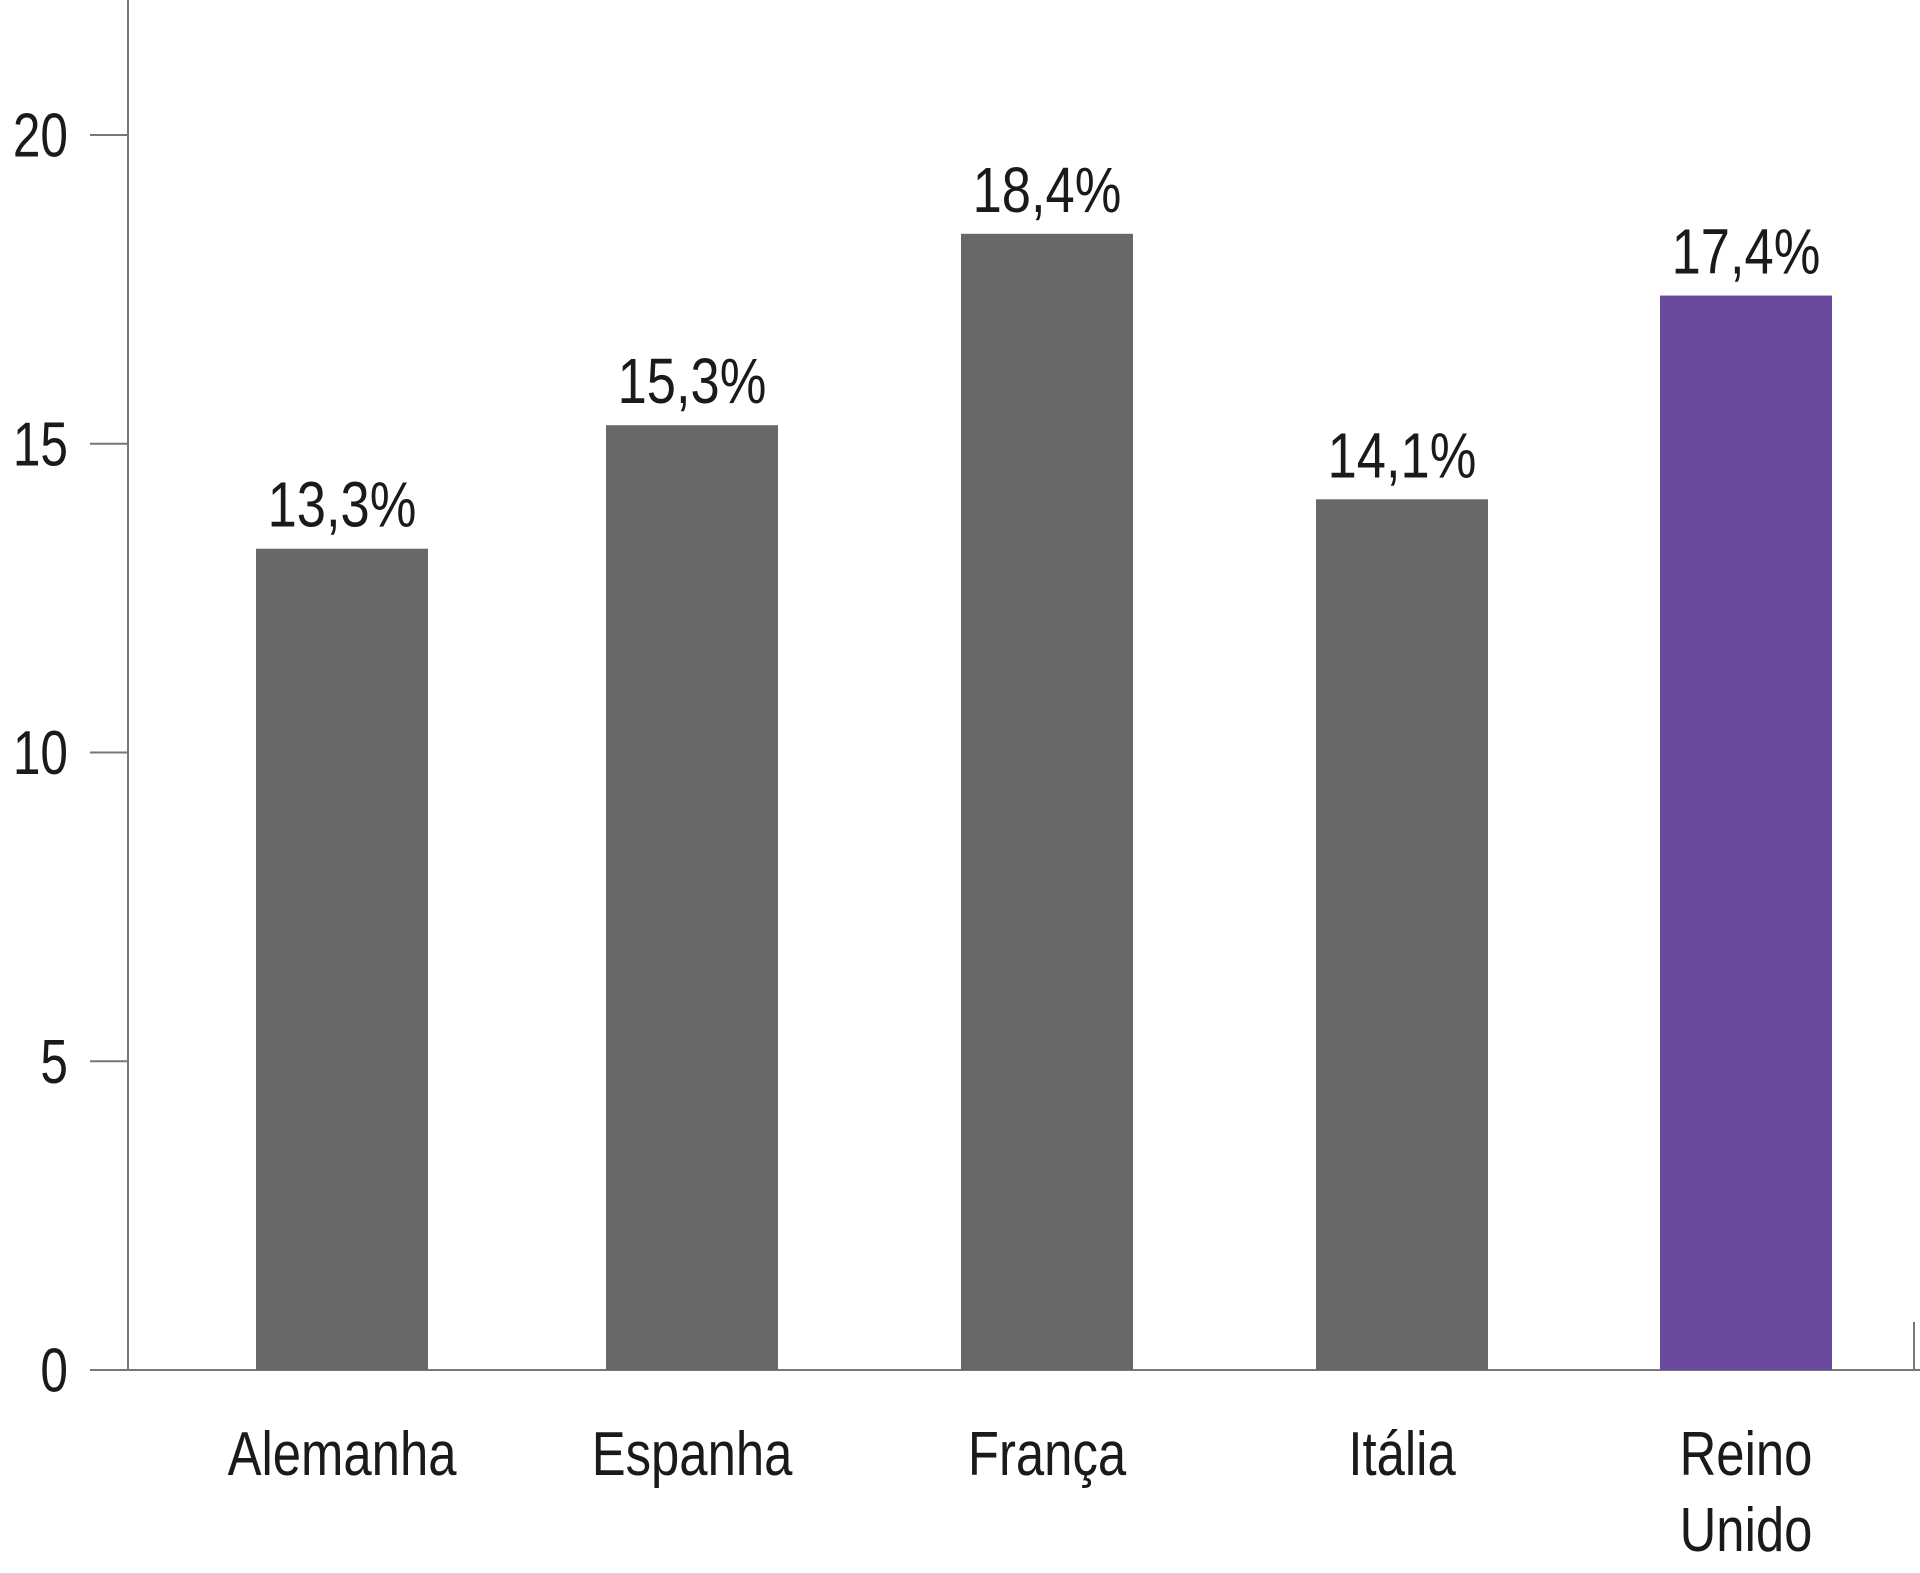 The image size is (1920, 1573). What do you see at coordinates (54, 1061) in the screenshot?
I see `y-tick-label: 5` at bounding box center [54, 1061].